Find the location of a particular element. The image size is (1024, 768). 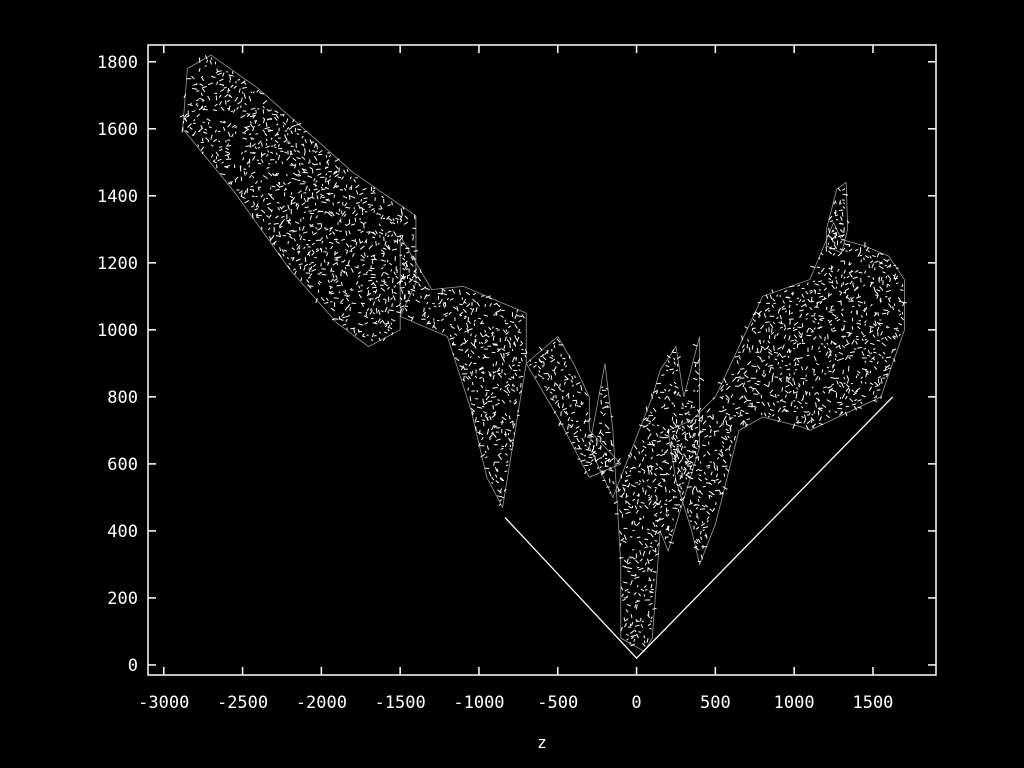

x-tick-label: -2500 is located at coordinates (242, 703).